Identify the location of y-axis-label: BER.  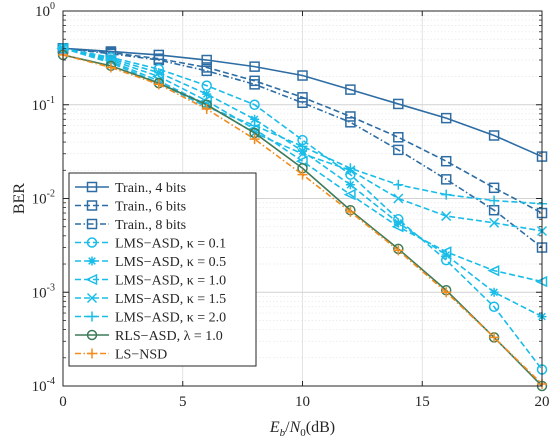
(19, 198).